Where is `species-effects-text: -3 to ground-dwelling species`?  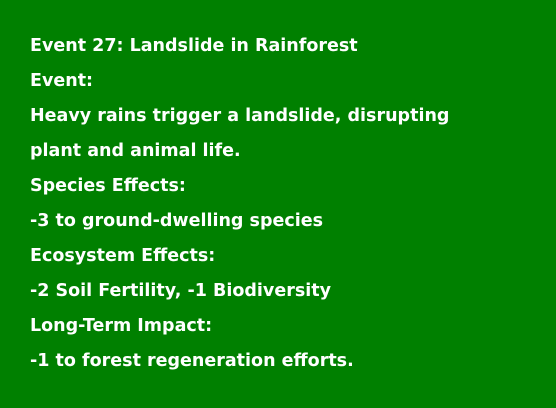
species-effects-text: -3 to ground-dwelling species is located at coordinates (177, 221).